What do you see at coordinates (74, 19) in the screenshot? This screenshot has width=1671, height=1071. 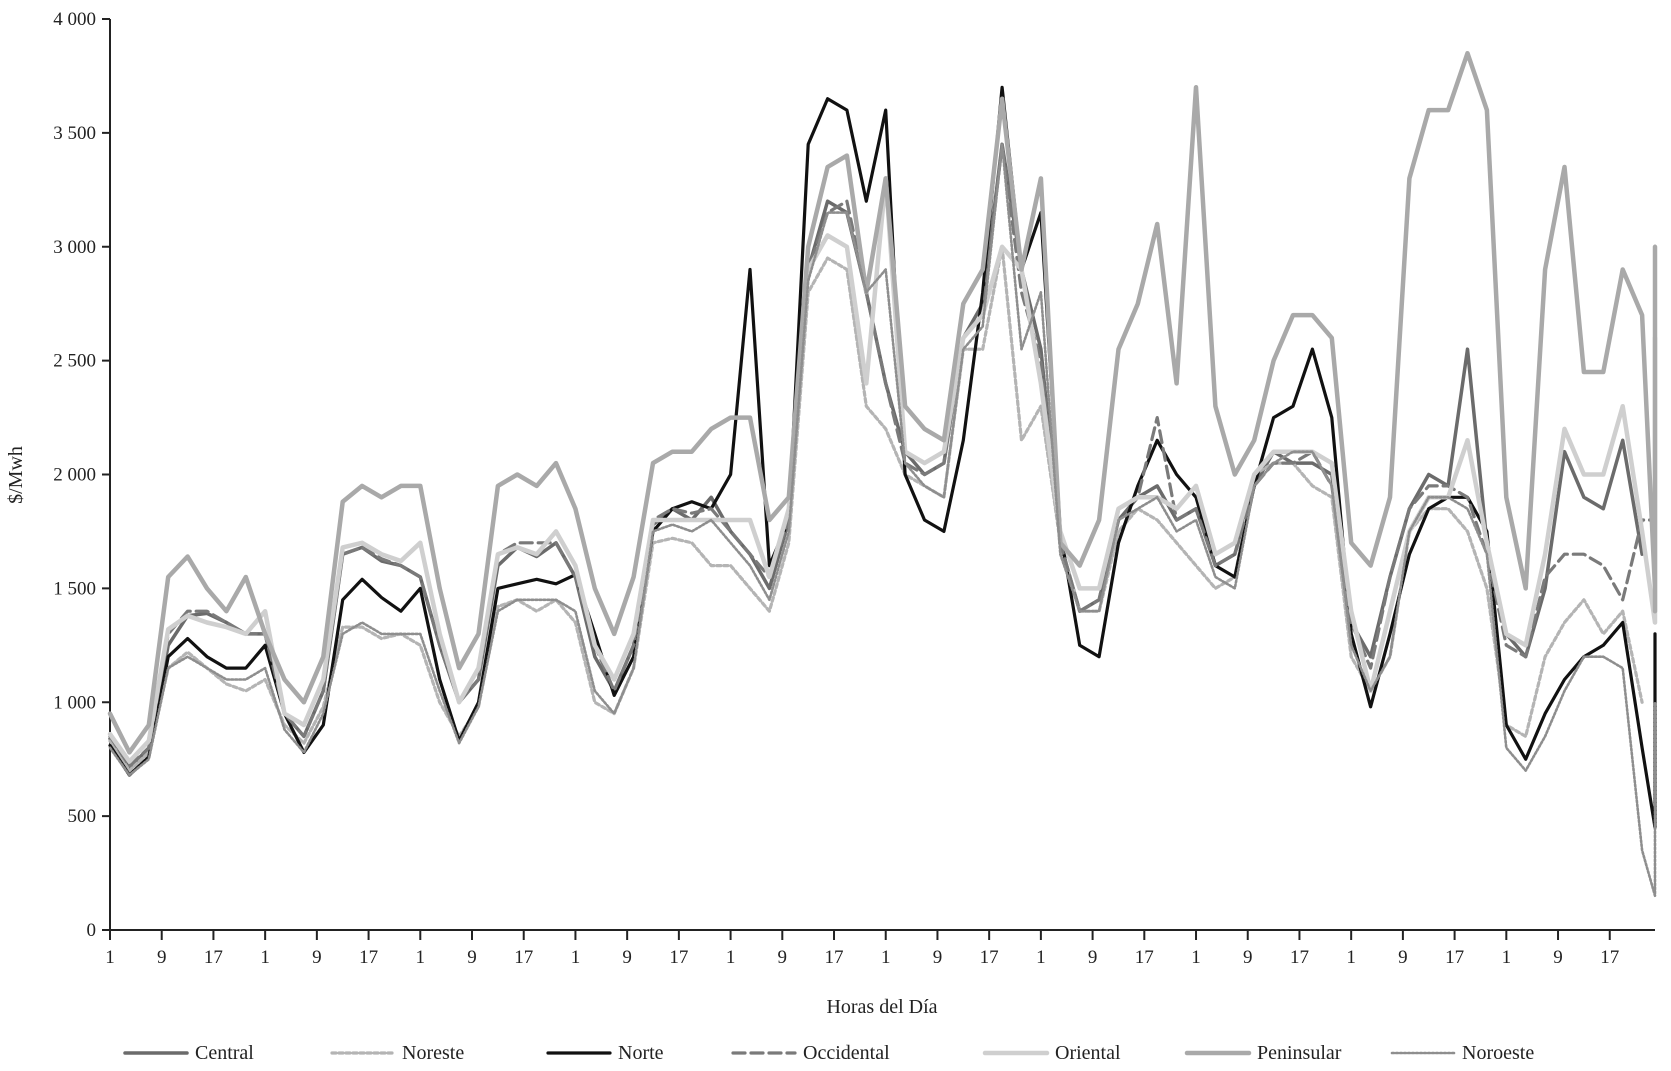 I see `y-tick-label: 4 000` at bounding box center [74, 19].